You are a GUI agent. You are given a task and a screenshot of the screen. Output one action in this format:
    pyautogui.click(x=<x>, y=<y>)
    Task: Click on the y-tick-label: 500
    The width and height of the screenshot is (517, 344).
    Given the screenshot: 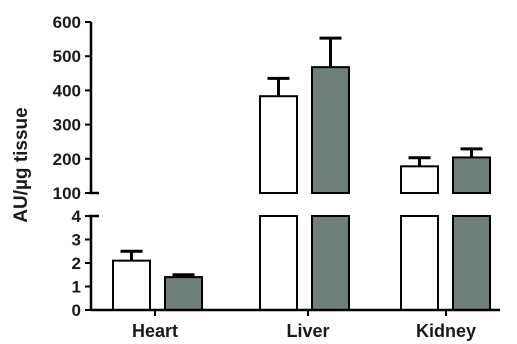 What is the action you would take?
    pyautogui.click(x=67, y=56)
    